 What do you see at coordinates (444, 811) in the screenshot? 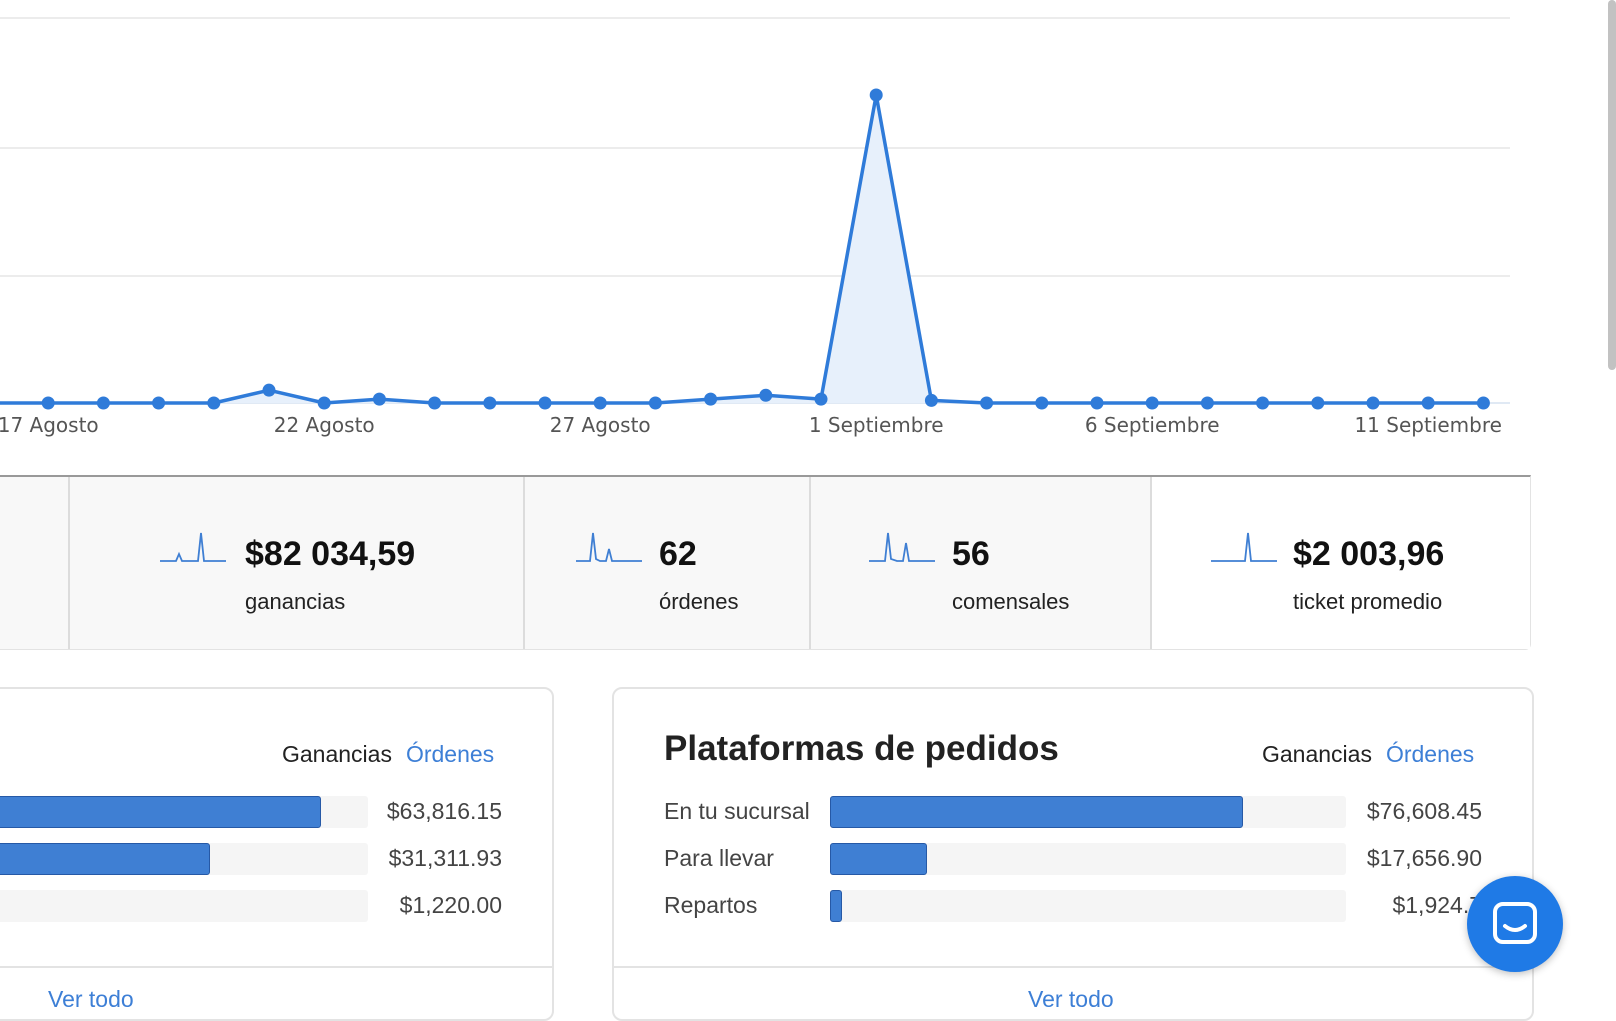
I see `row-value: $63,816.15` at bounding box center [444, 811].